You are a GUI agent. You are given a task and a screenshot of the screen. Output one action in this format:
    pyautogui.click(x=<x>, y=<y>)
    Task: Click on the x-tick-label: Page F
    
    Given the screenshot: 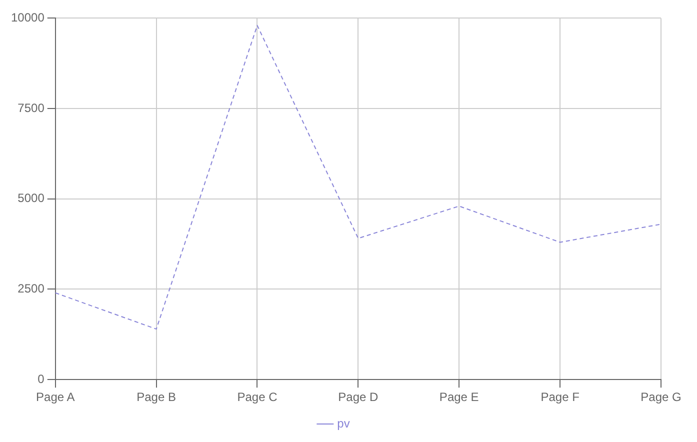 What is the action you would take?
    pyautogui.click(x=560, y=397)
    